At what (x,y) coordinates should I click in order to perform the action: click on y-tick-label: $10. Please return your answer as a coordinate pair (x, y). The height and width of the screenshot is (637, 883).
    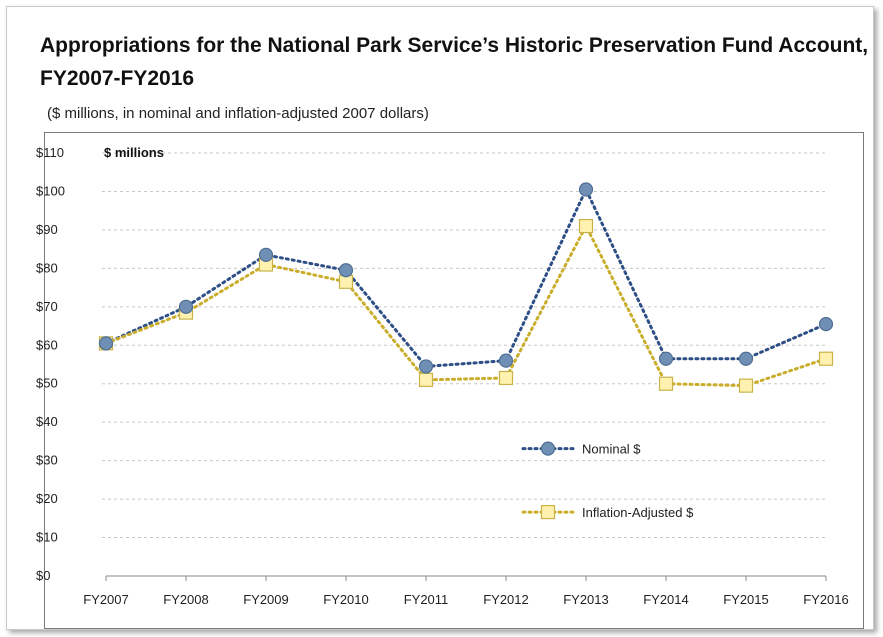
    Looking at the image, I should click on (47, 537).